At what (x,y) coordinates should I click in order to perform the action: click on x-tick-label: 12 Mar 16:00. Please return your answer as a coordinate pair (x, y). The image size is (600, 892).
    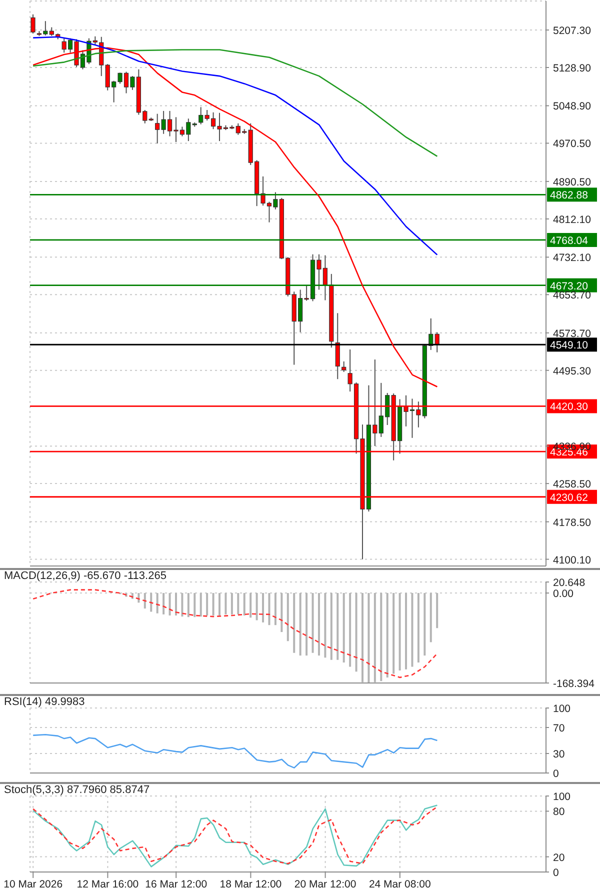
    Looking at the image, I should click on (107, 884).